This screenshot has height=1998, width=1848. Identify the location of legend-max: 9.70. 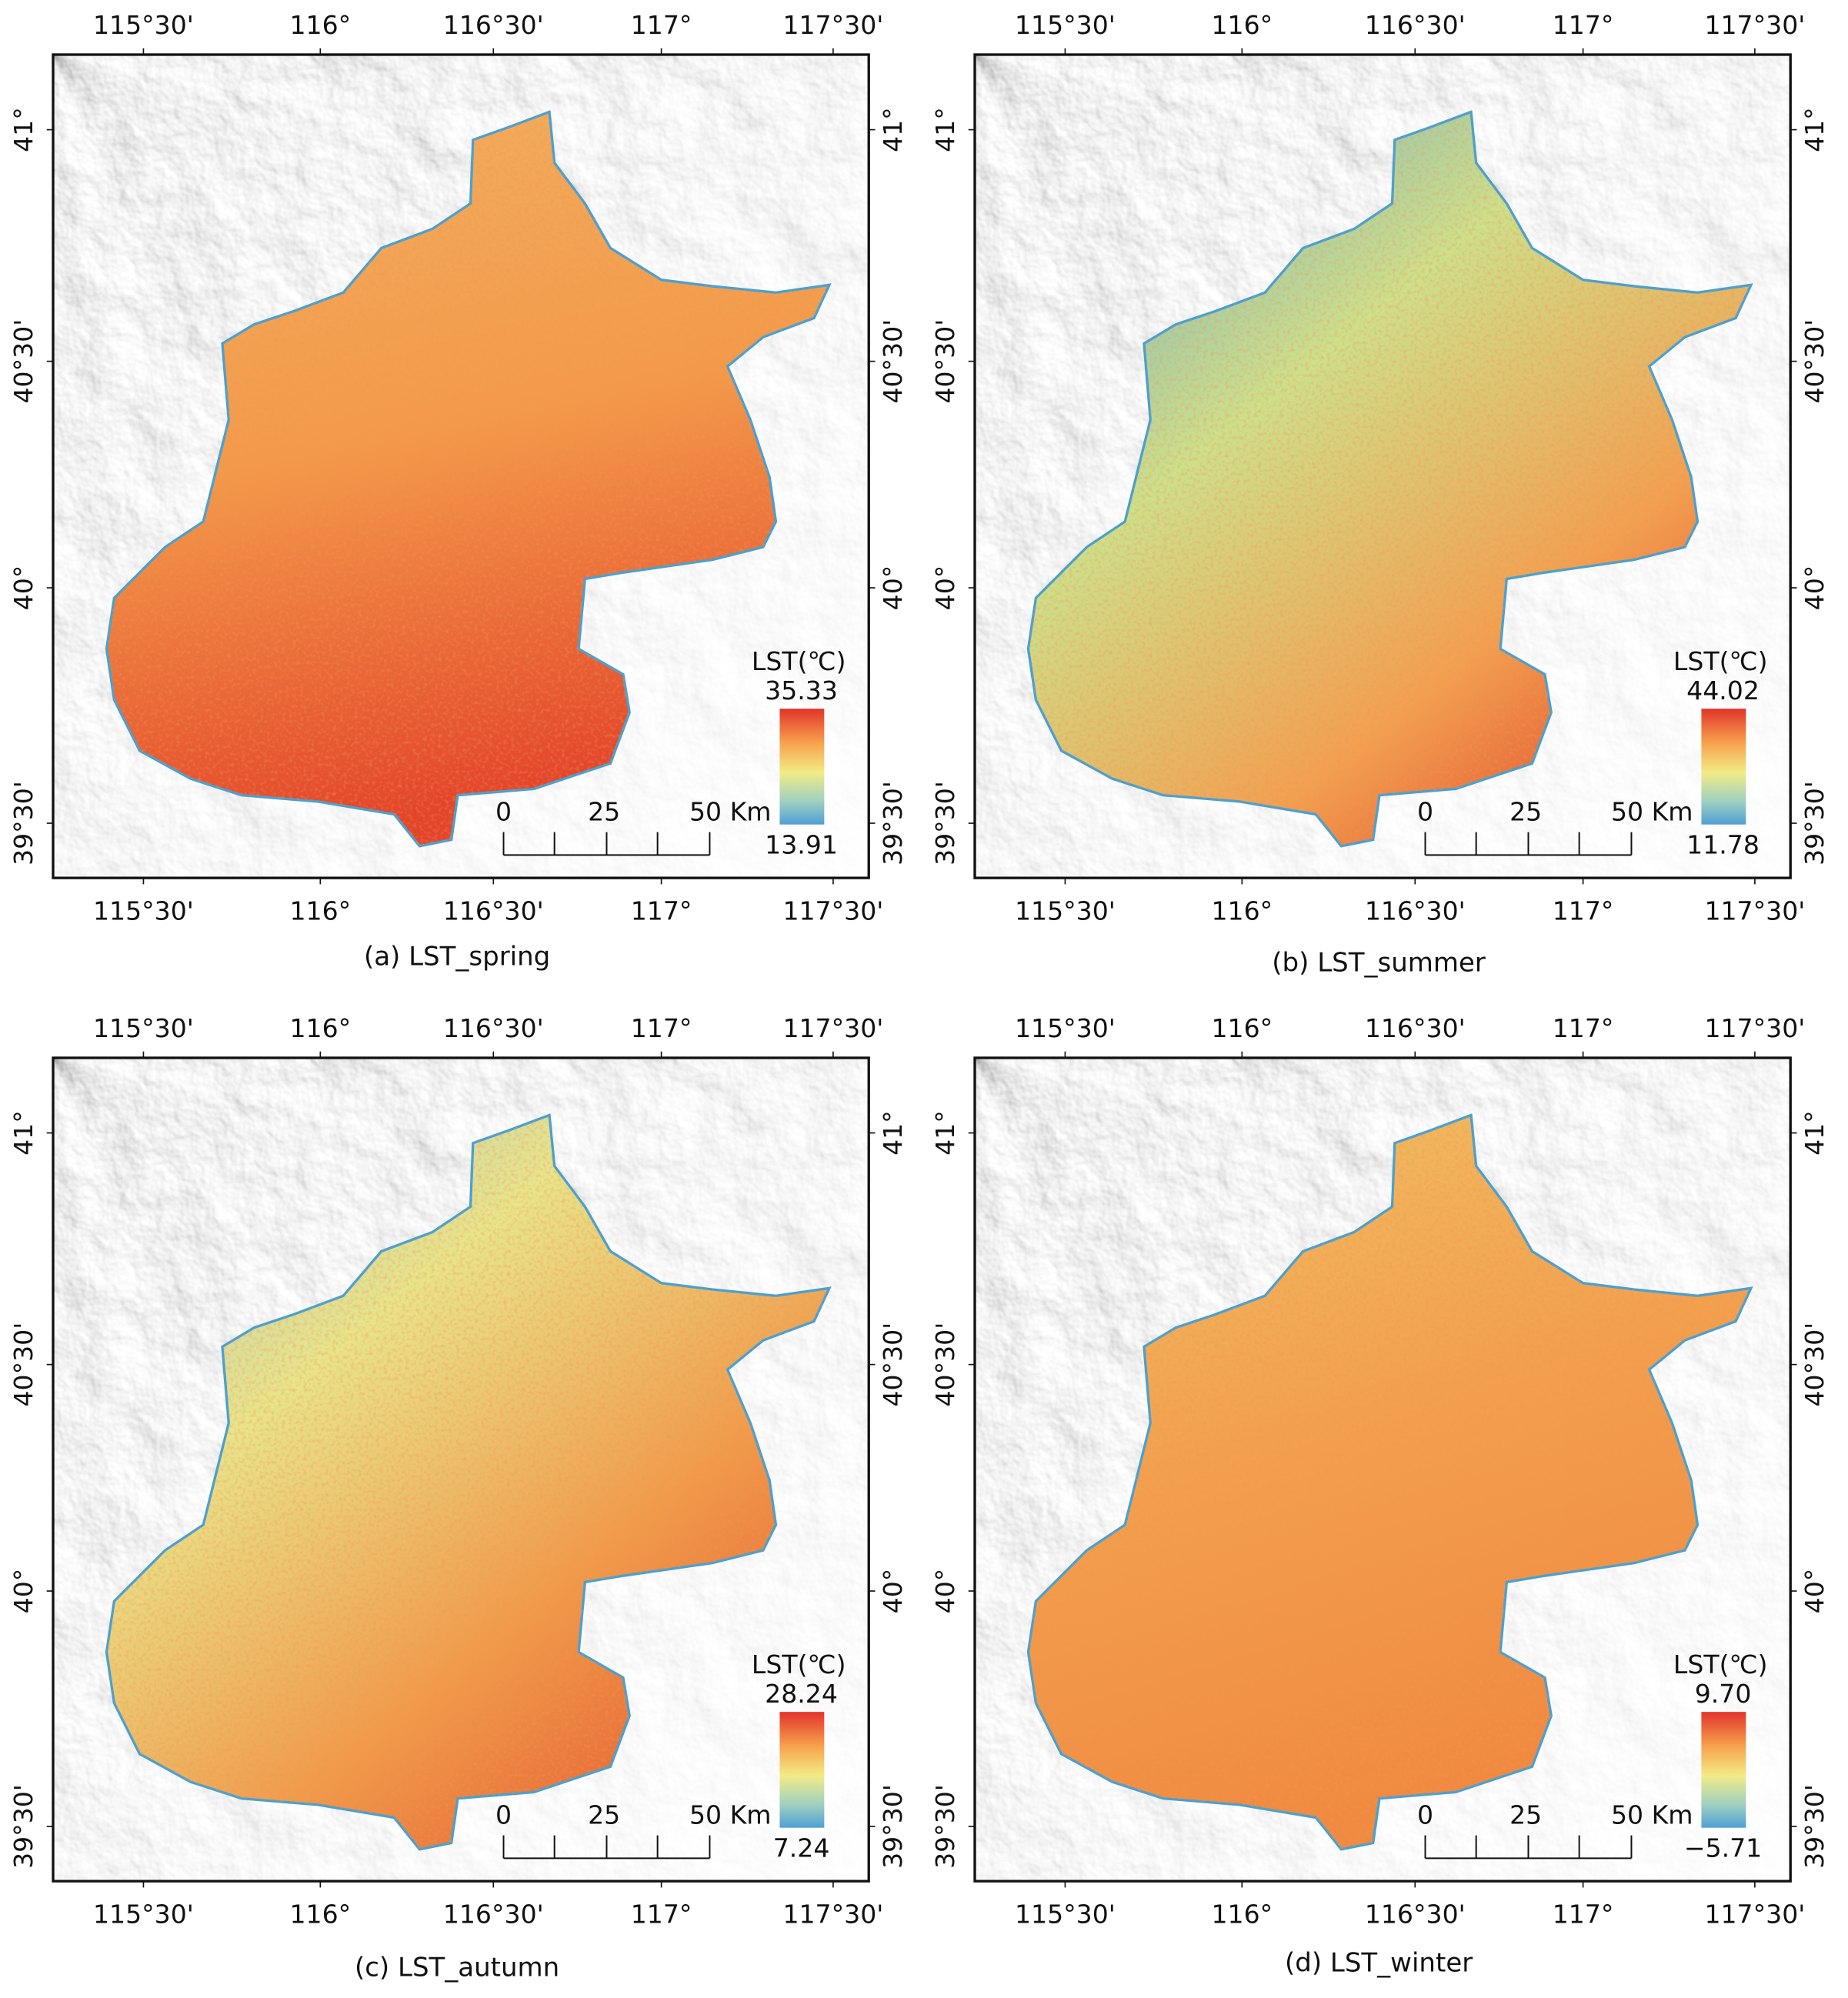
(1723, 1694).